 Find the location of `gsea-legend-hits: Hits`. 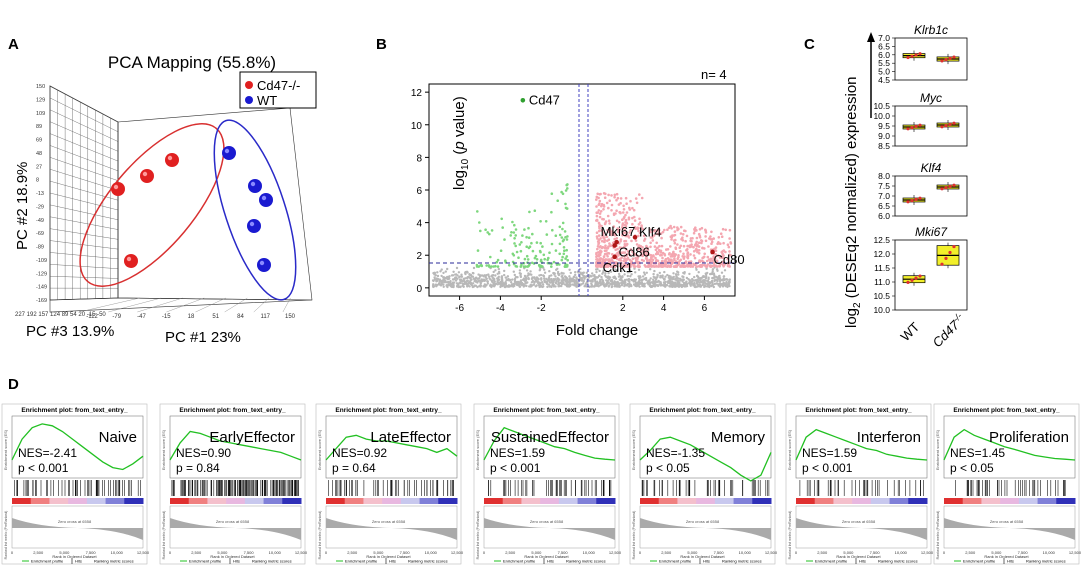

gsea-legend-hits: Hits is located at coordinates (706, 561).